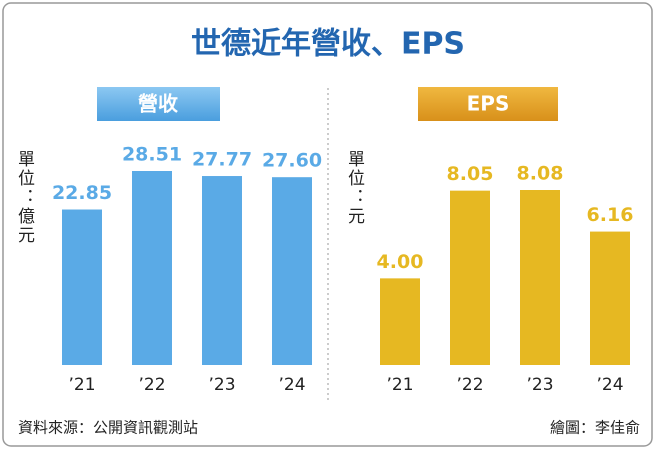 The height and width of the screenshot is (454, 656). Describe the element at coordinates (354, 188) in the screenshot. I see `unit-label: 單位：元` at that location.